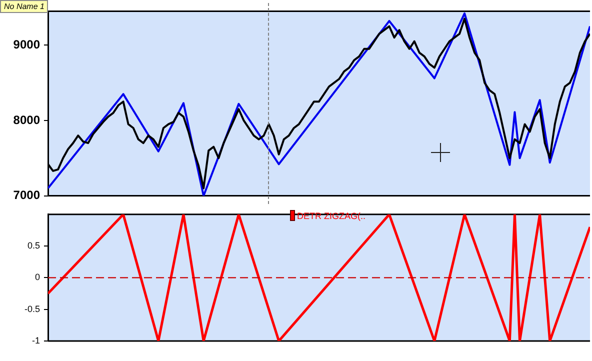 The width and height of the screenshot is (592, 361). I want to click on text: No Name 1, so click(24, 6).